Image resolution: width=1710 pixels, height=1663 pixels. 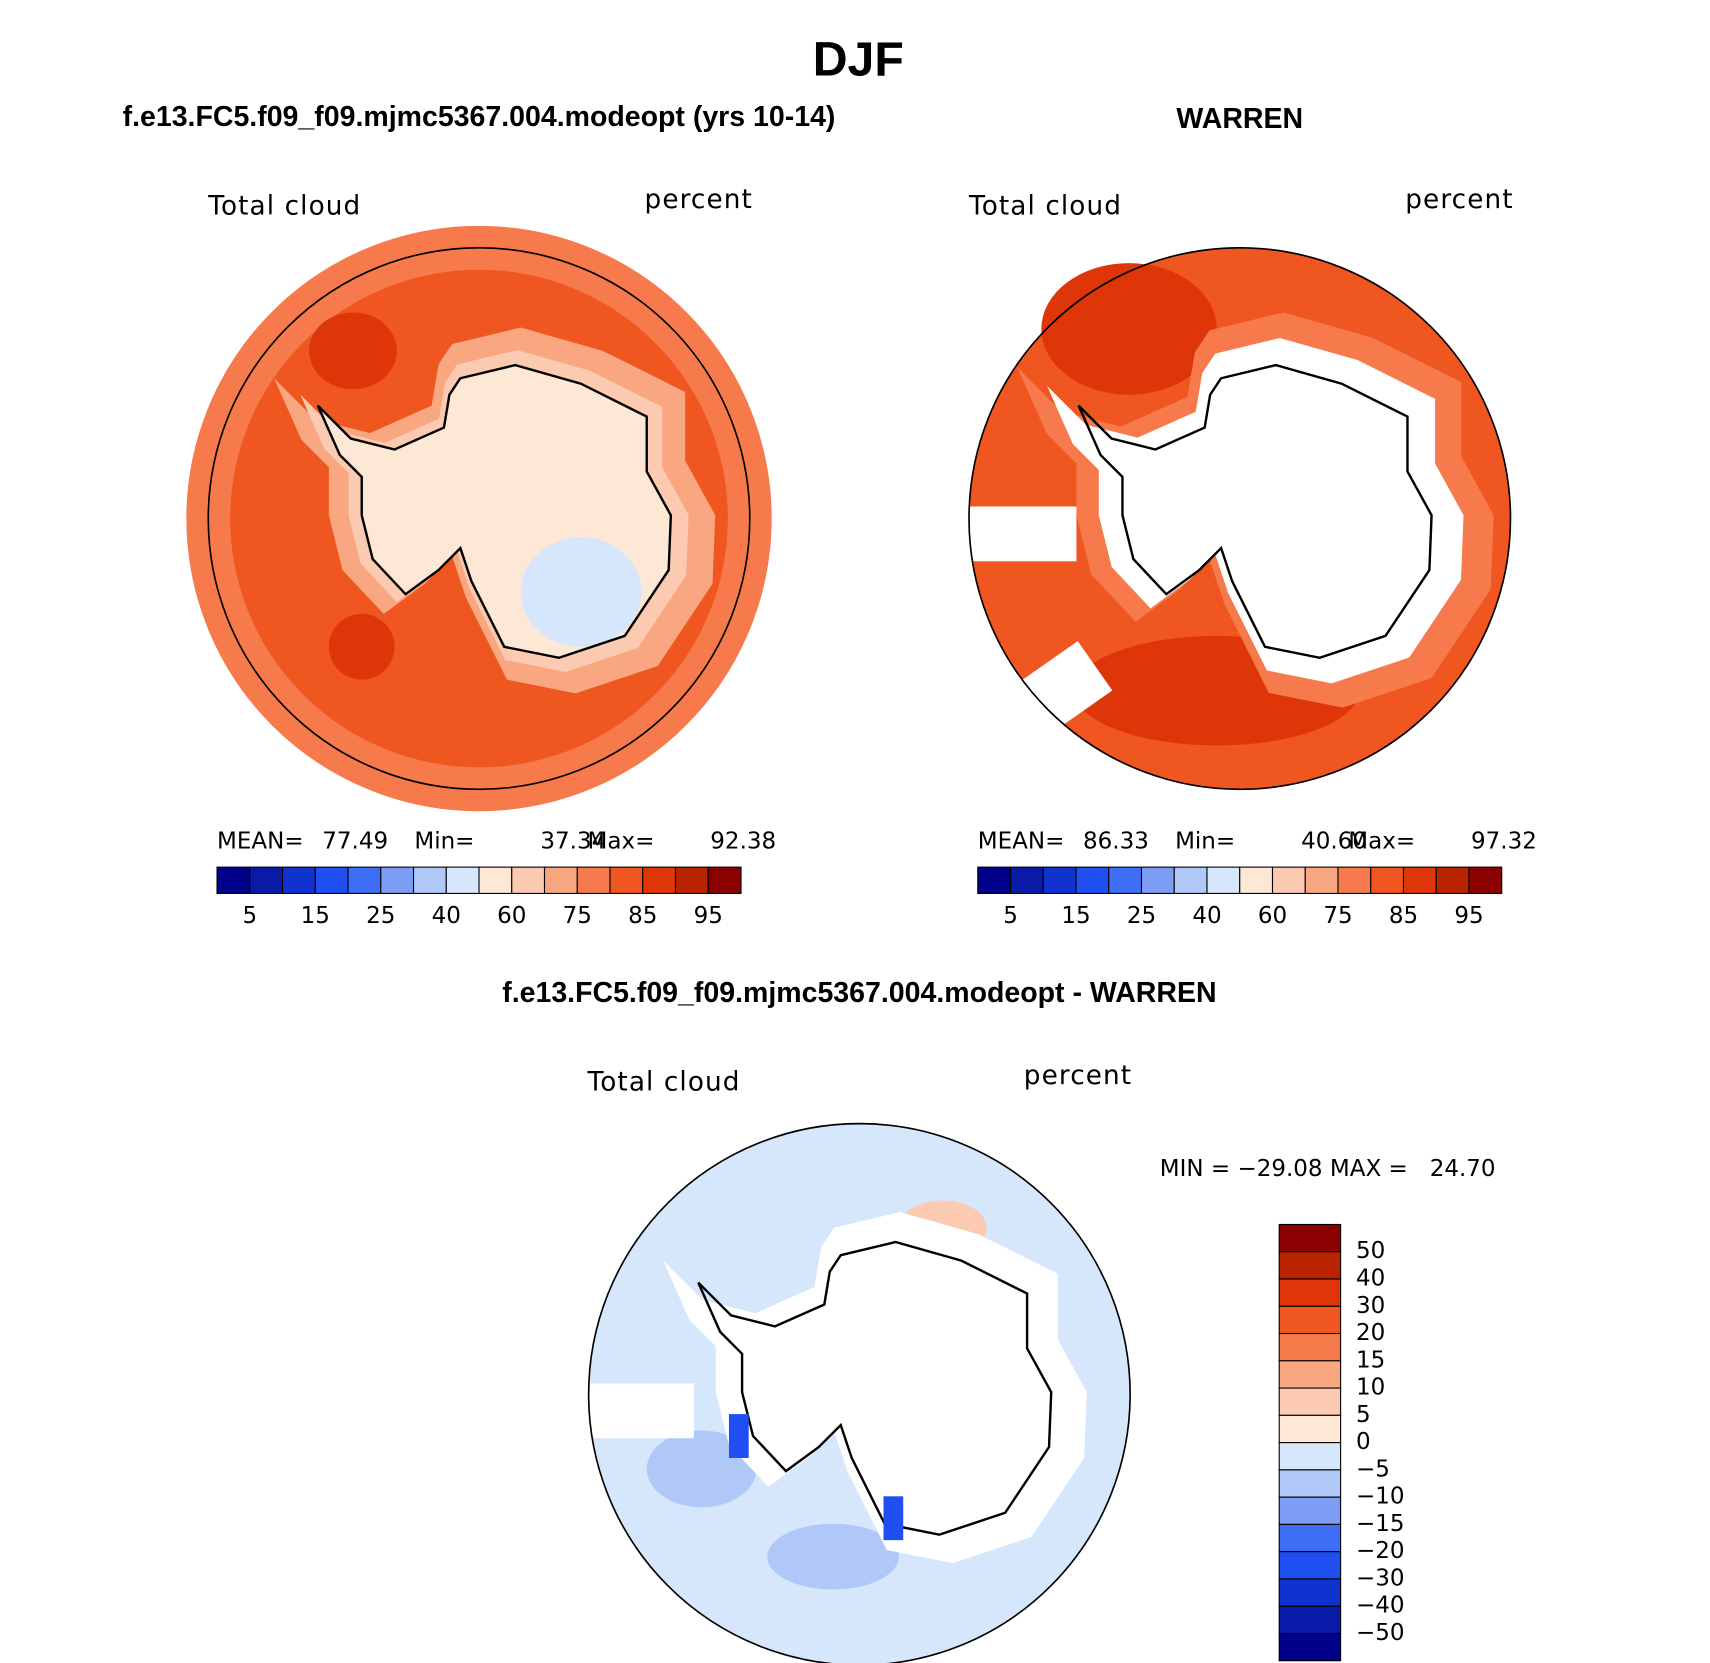 I want to click on colorbar-label: −10, so click(x=1380, y=1497).